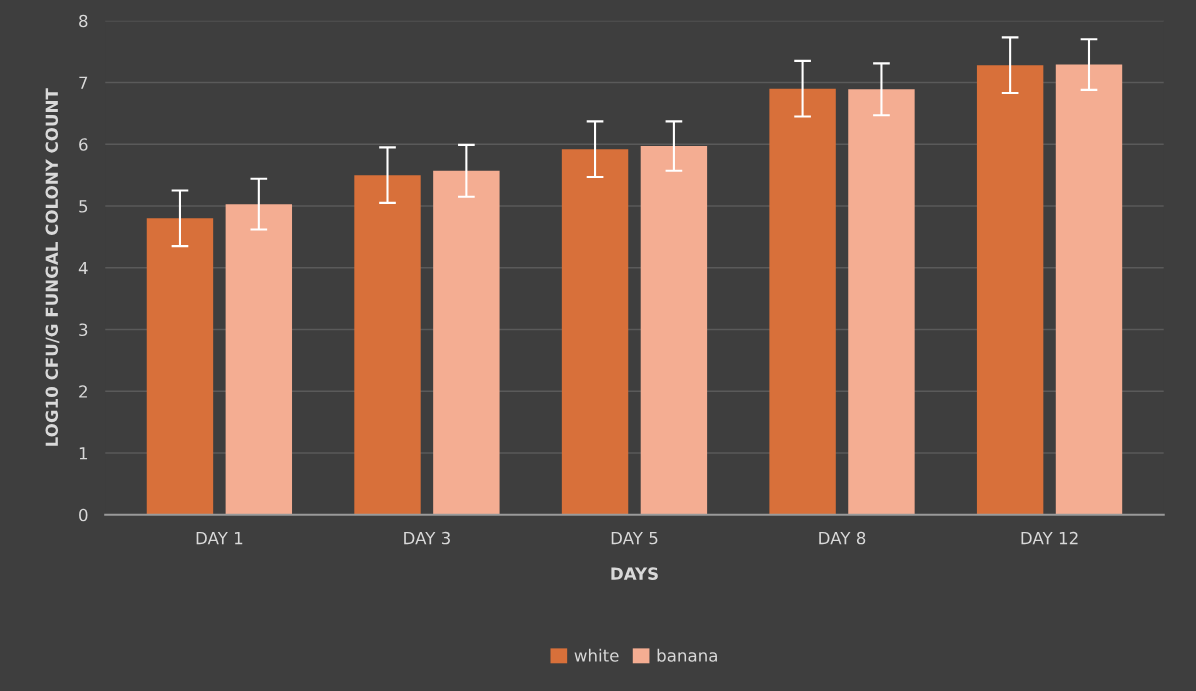 Image resolution: width=1196 pixels, height=691 pixels. What do you see at coordinates (596, 655) in the screenshot?
I see `legend-label: white` at bounding box center [596, 655].